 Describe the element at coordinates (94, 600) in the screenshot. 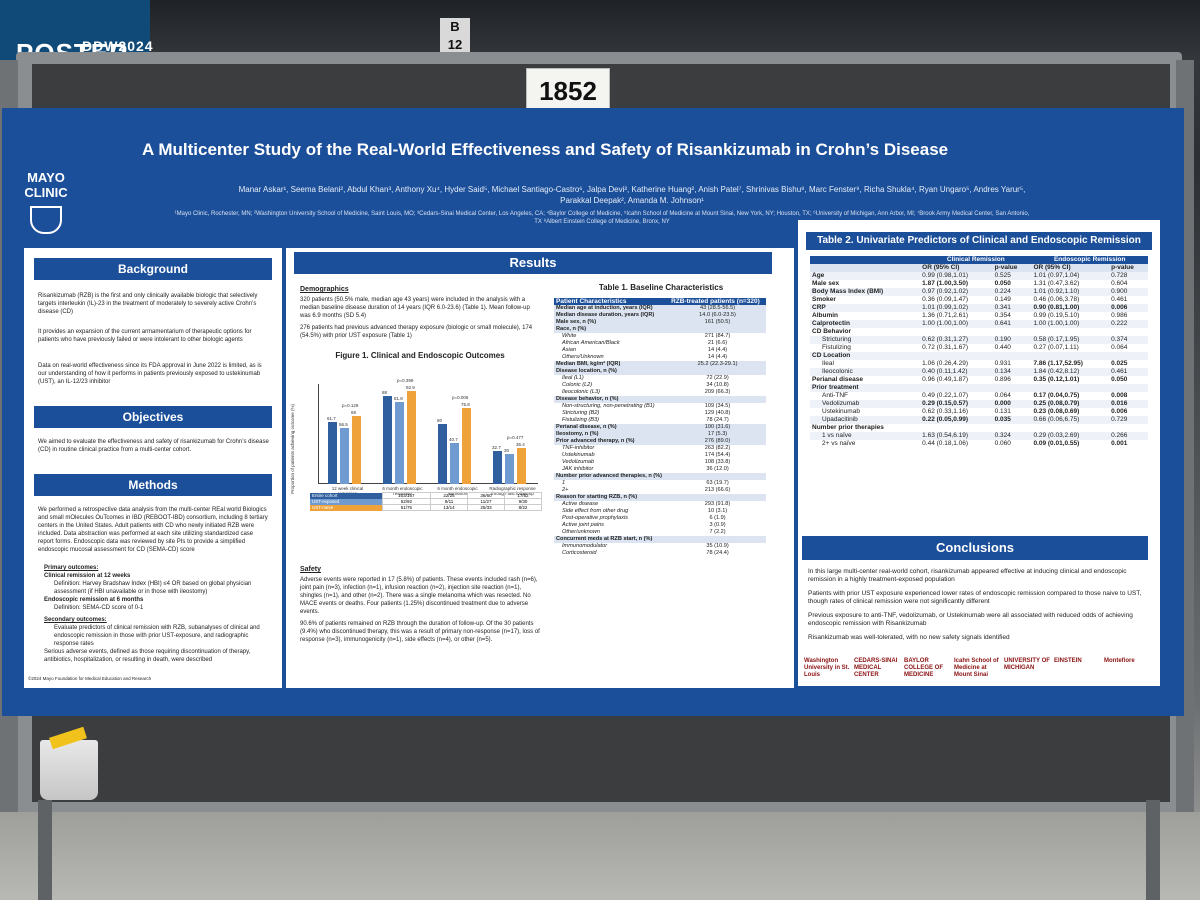

I see `endoscopic-remission-label: Endoscopic remission at 6 months` at that location.